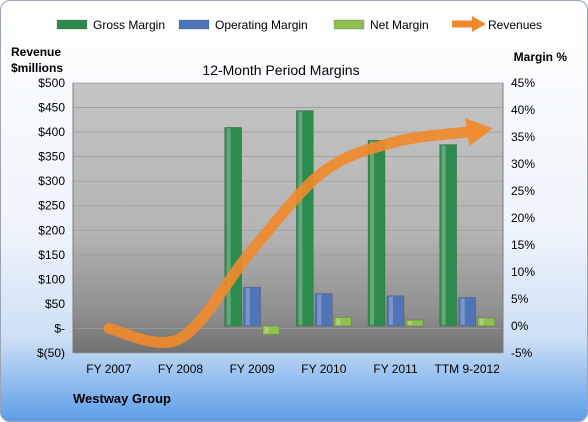 The width and height of the screenshot is (588, 422). I want to click on right-axis-ticks: -5% 0% 5% 10% 15% 20% 25% 30% 35% 40% 45%, so click(523, 218).